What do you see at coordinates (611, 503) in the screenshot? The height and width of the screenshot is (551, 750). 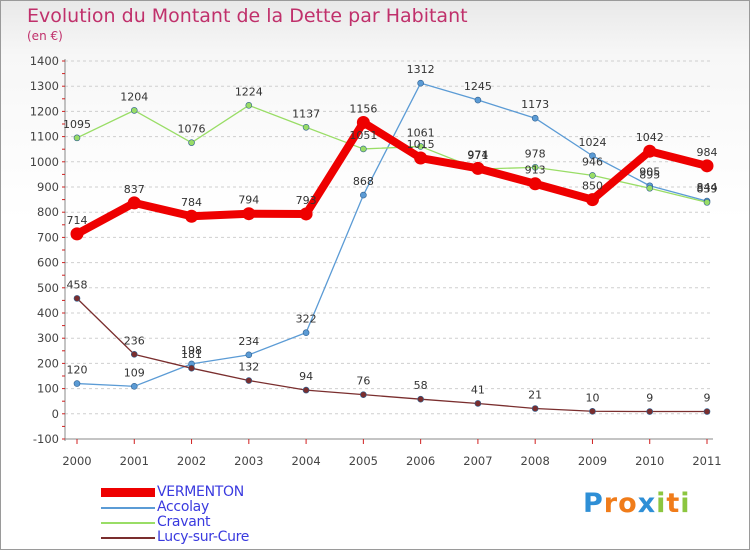 I see `logo-letter: r` at bounding box center [611, 503].